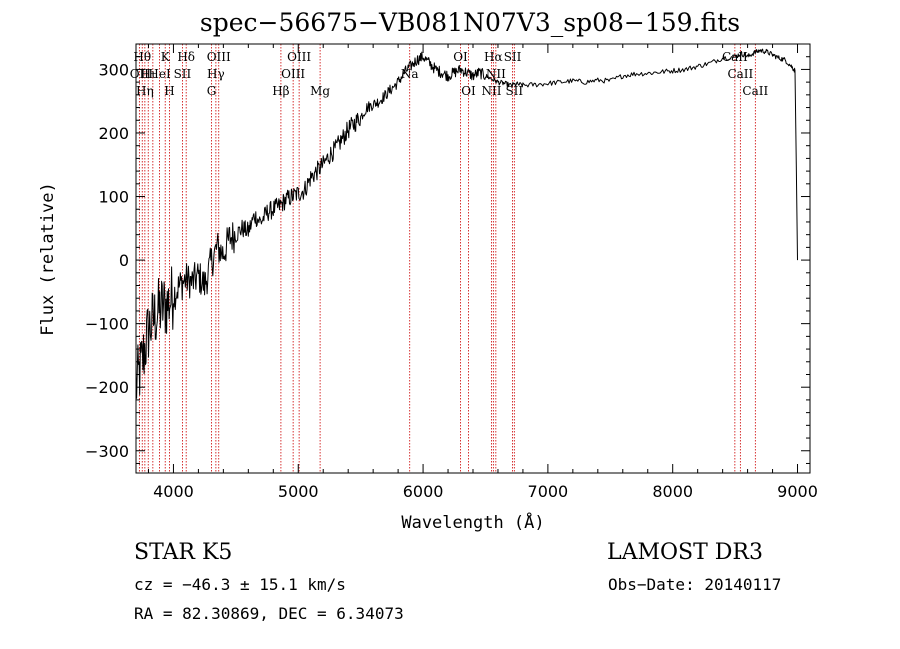 This screenshot has width=900, height=649. What do you see at coordinates (548, 491) in the screenshot?
I see `x-tick-label: 7000` at bounding box center [548, 491].